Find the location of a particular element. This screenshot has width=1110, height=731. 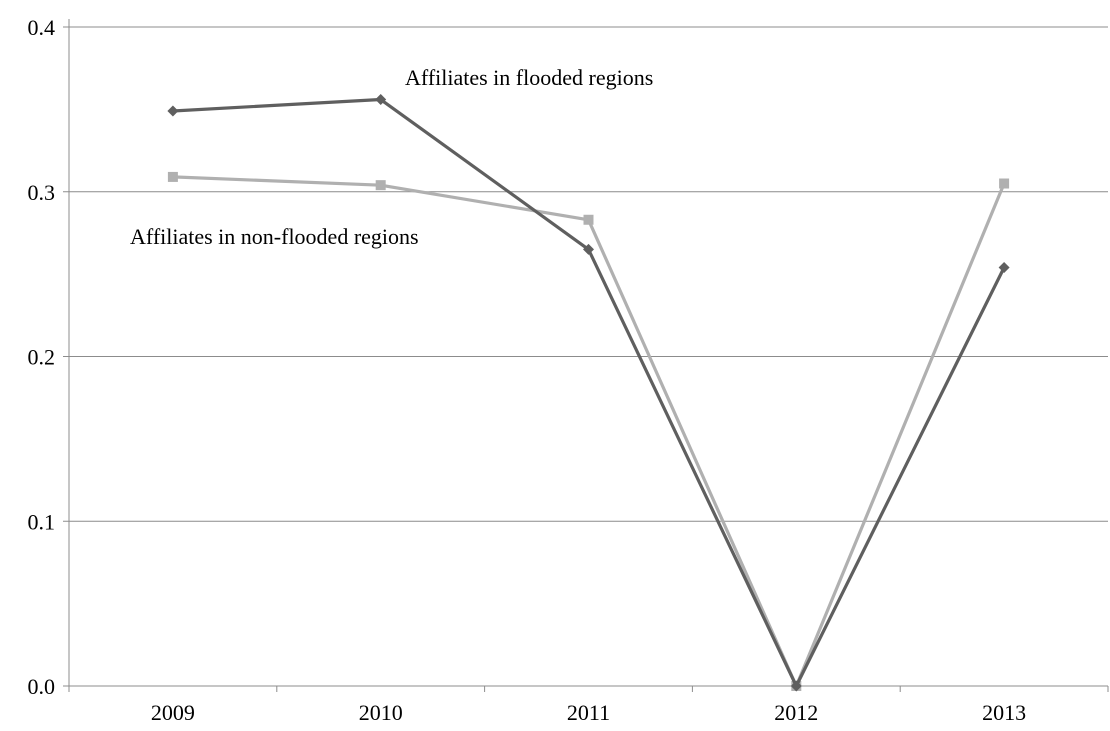

y-tick-label: 0.1 is located at coordinates (42, 521).